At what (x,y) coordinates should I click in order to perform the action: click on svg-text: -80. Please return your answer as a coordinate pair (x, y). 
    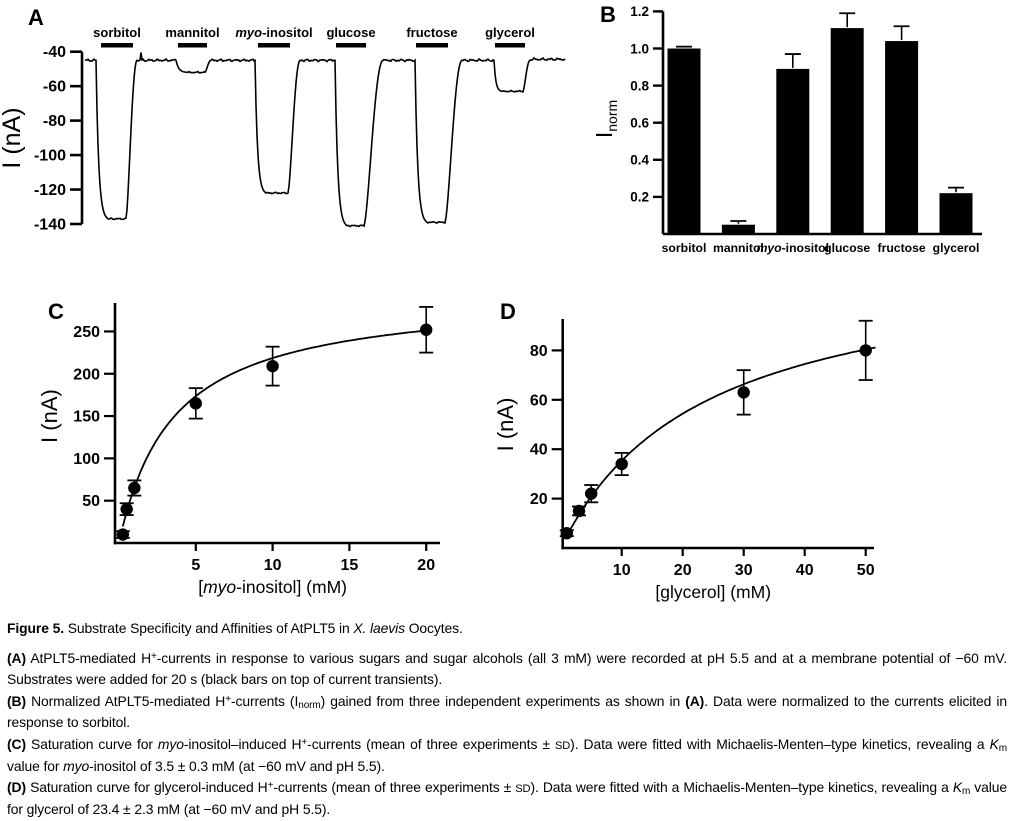
    Looking at the image, I should click on (54, 121).